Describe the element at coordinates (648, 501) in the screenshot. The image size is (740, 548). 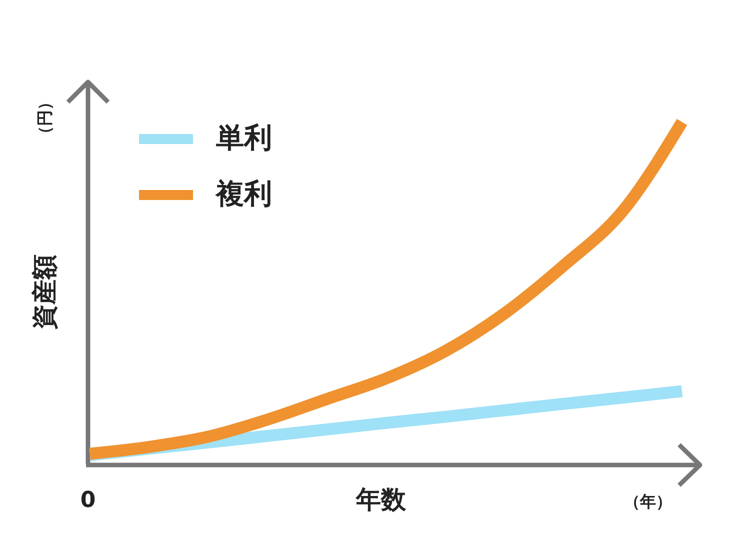
I see `text: （年）` at that location.